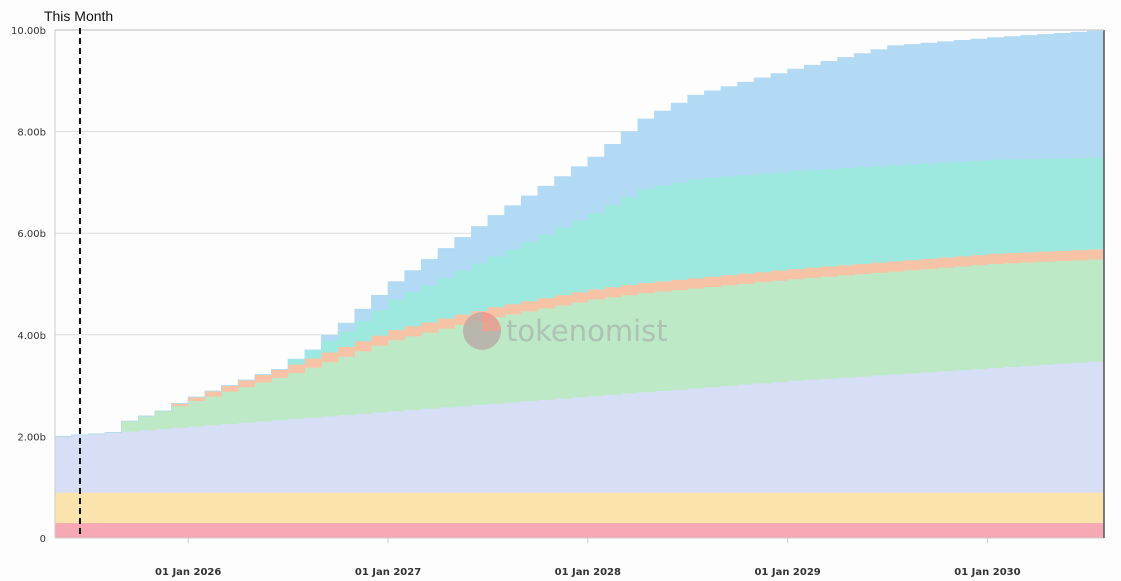  What do you see at coordinates (31, 336) in the screenshot?
I see `y-tick-label: 4.00b` at bounding box center [31, 336].